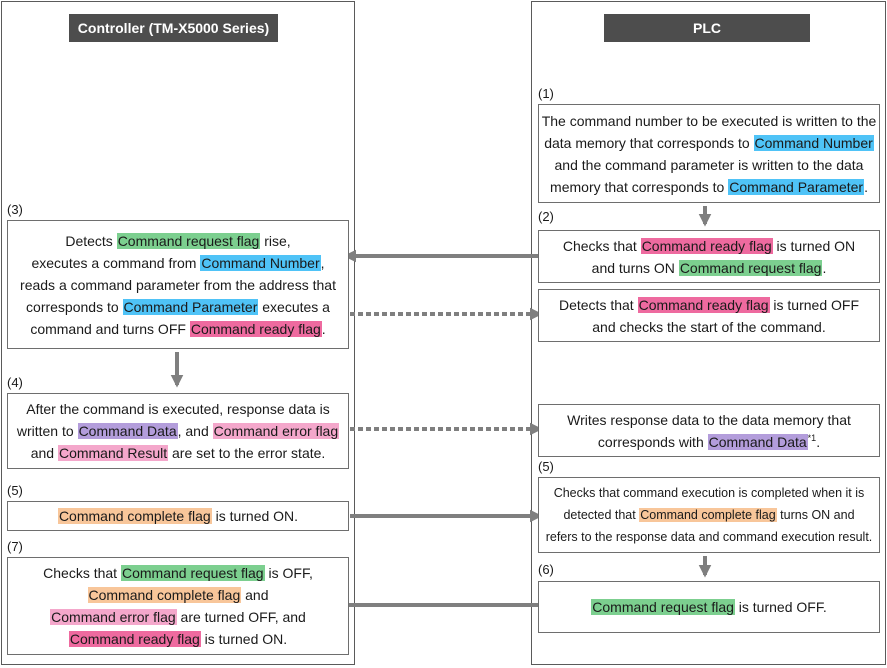 The height and width of the screenshot is (668, 887). I want to click on step-text: are set to the error state., so click(247, 453).